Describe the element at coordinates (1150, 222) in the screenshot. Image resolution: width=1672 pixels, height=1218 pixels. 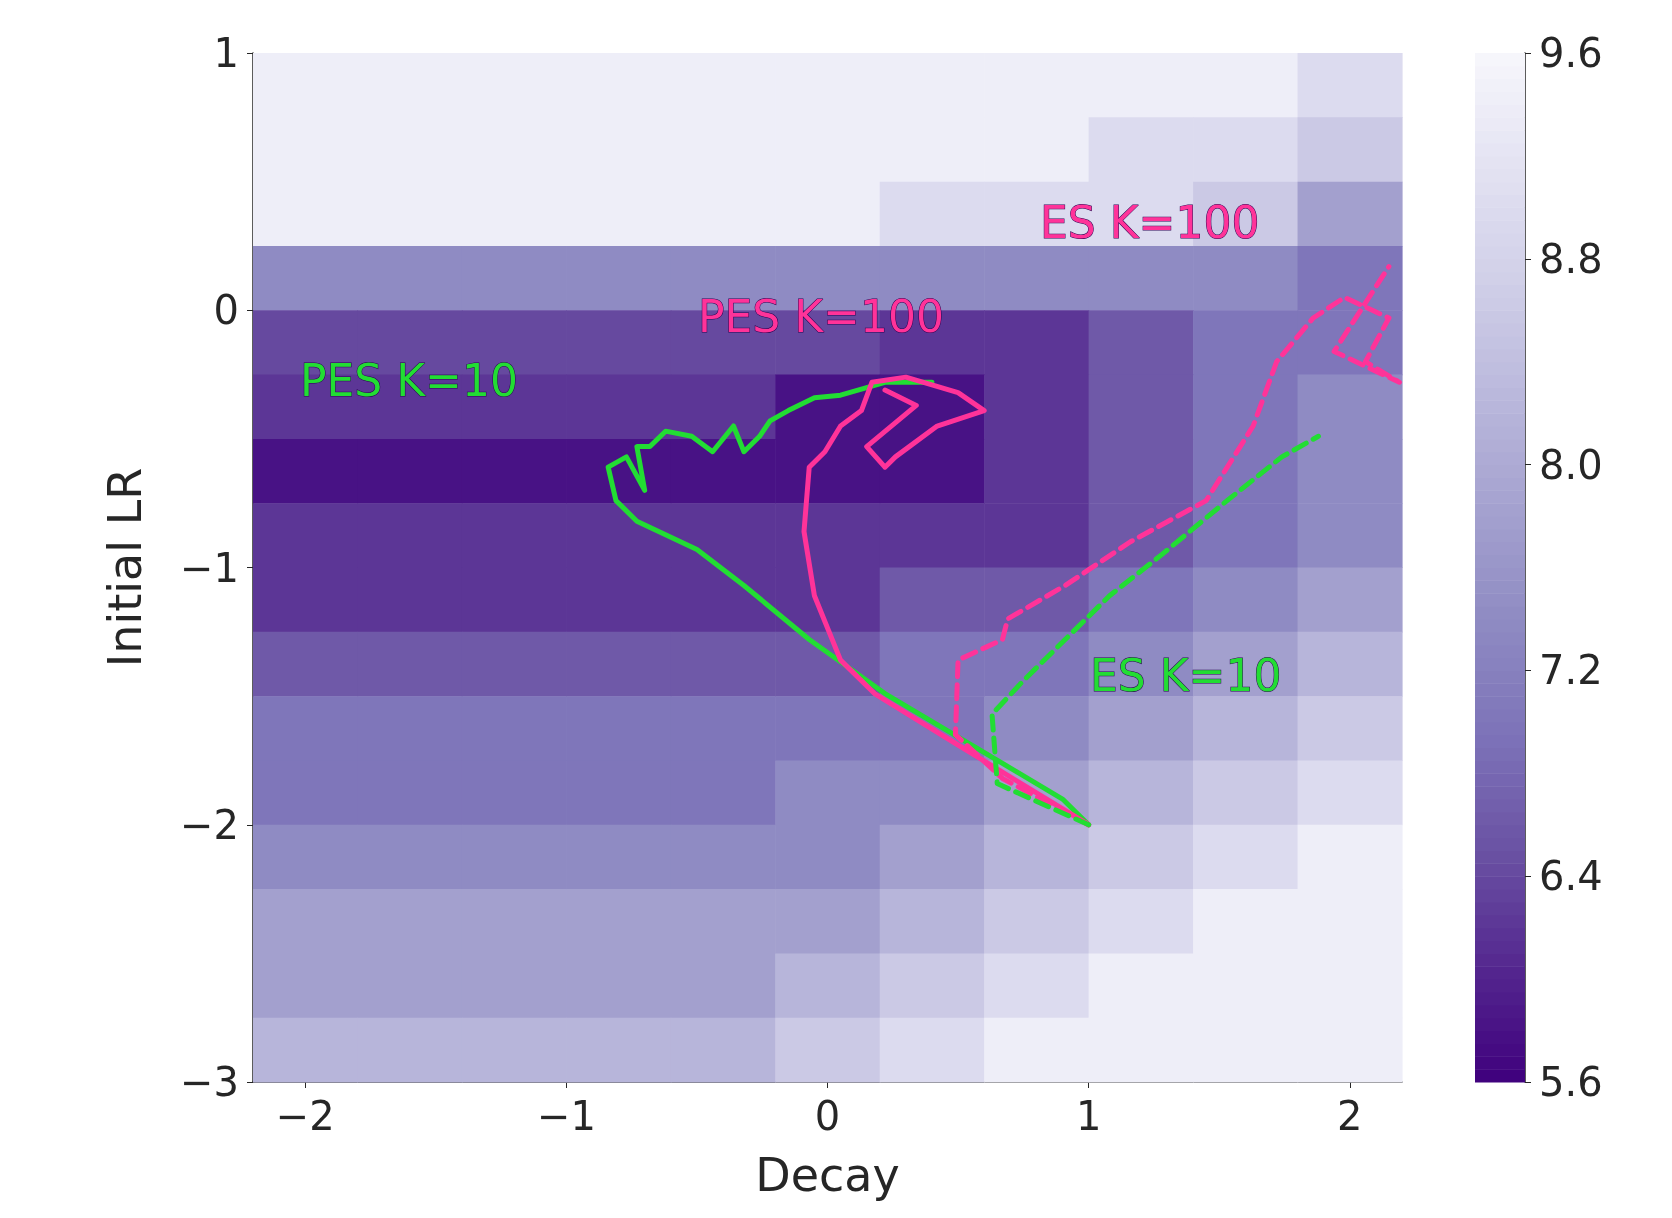
I see `text: ES K=100` at that location.